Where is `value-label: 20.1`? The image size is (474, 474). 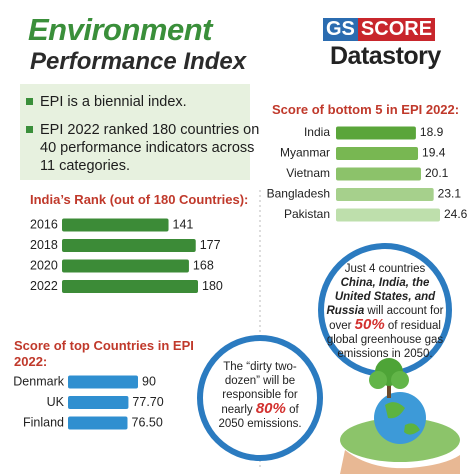
value-label: 20.1 is located at coordinates (437, 173).